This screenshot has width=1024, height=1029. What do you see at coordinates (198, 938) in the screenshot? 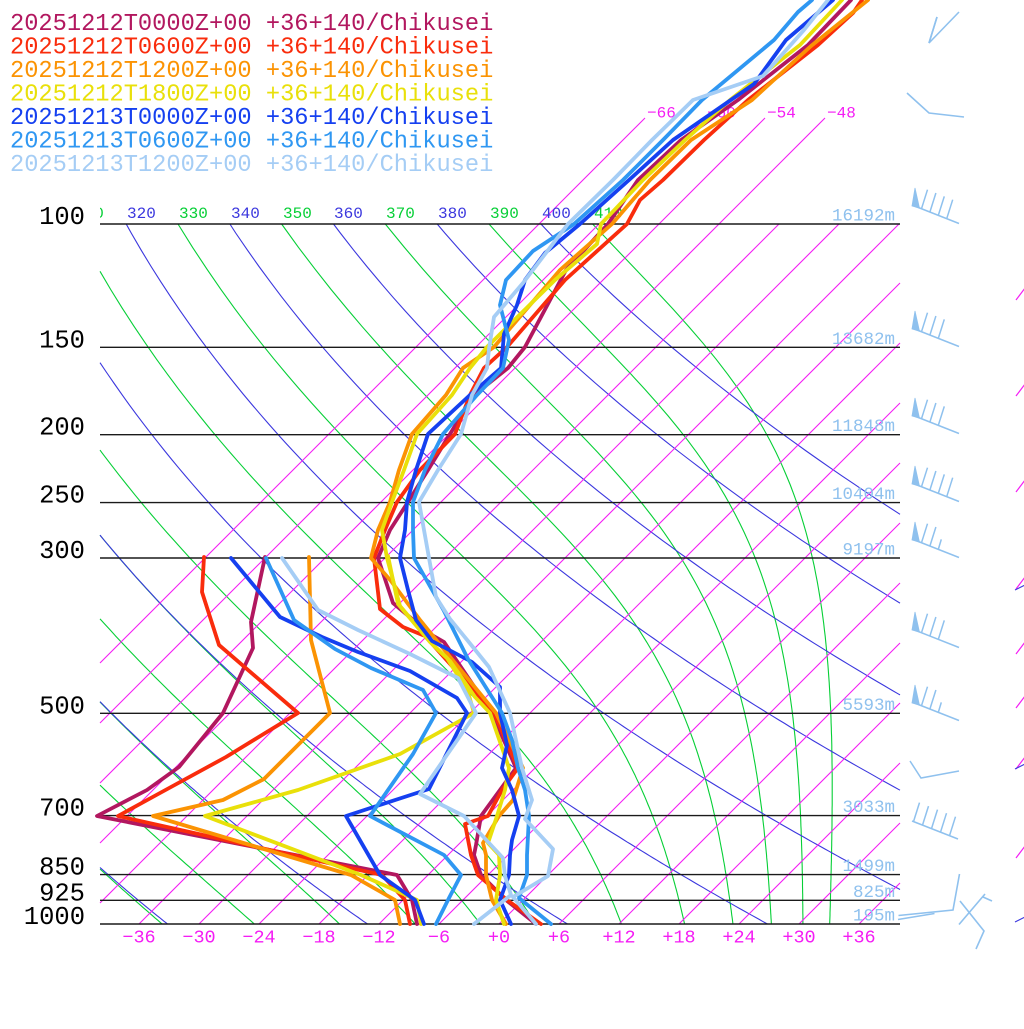
I see `svg-text: −30` at bounding box center [198, 938].